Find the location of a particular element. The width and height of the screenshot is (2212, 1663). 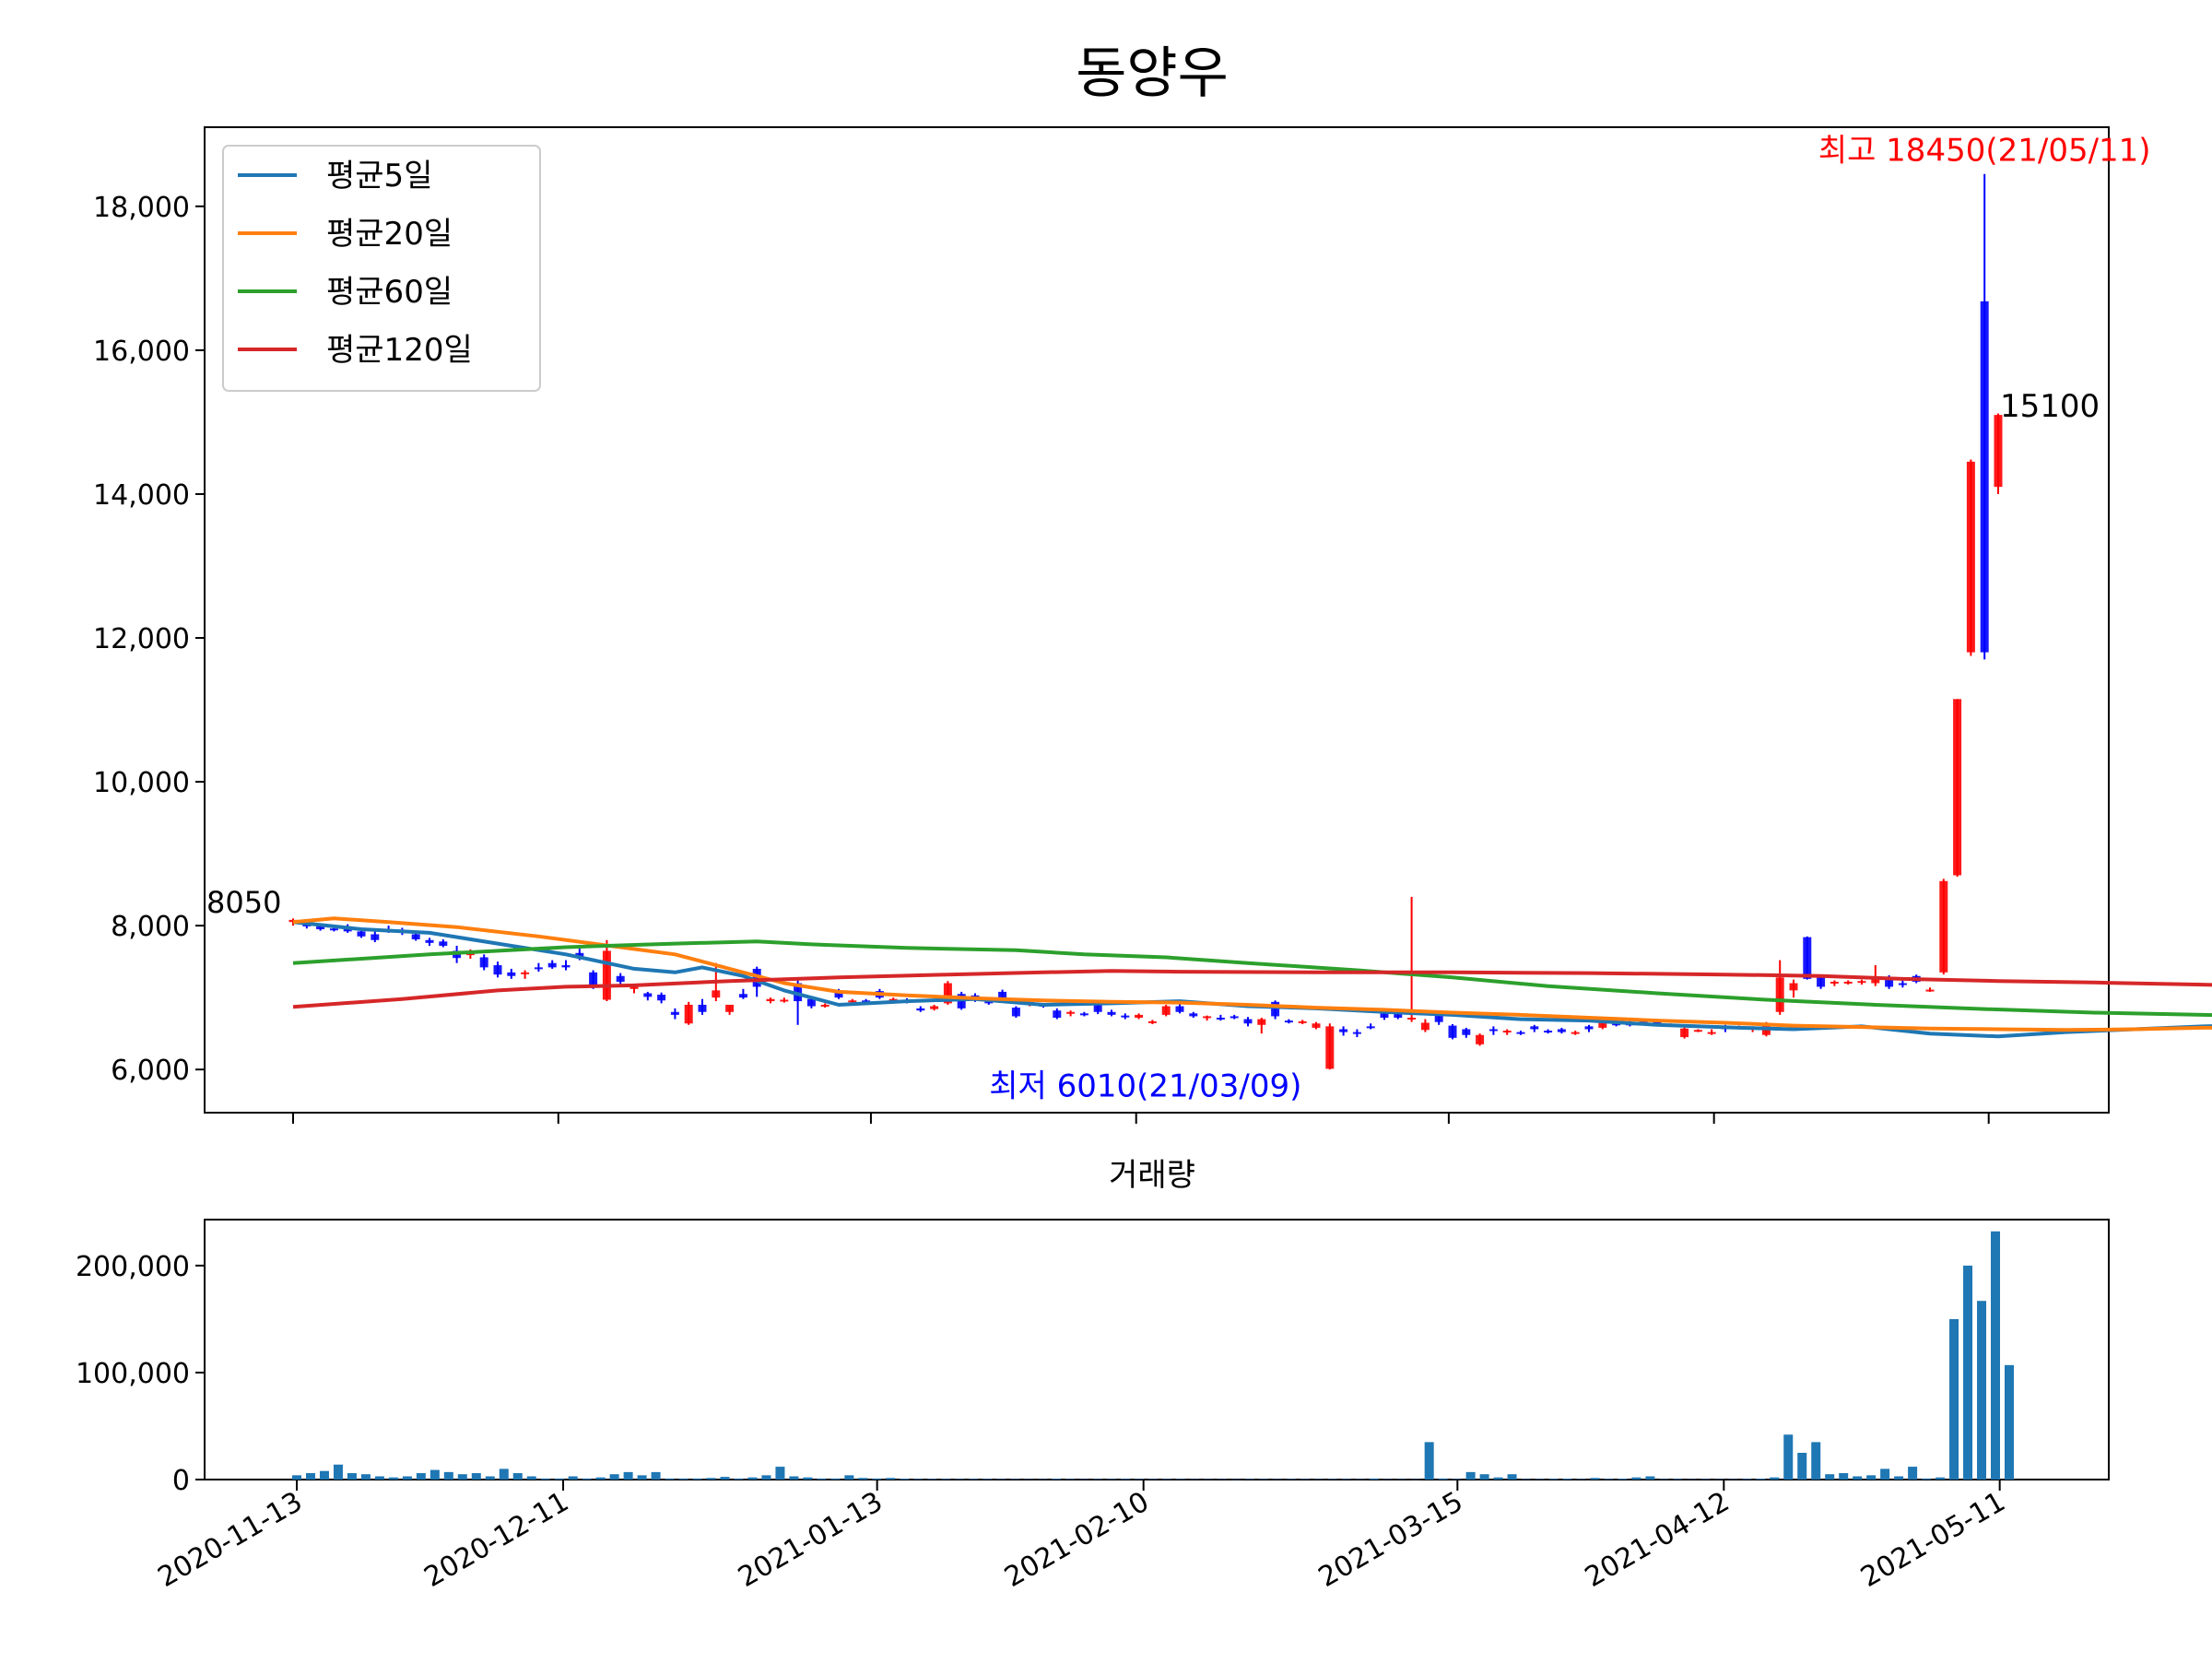

ma-line-ma60 is located at coordinates (1252, 978).